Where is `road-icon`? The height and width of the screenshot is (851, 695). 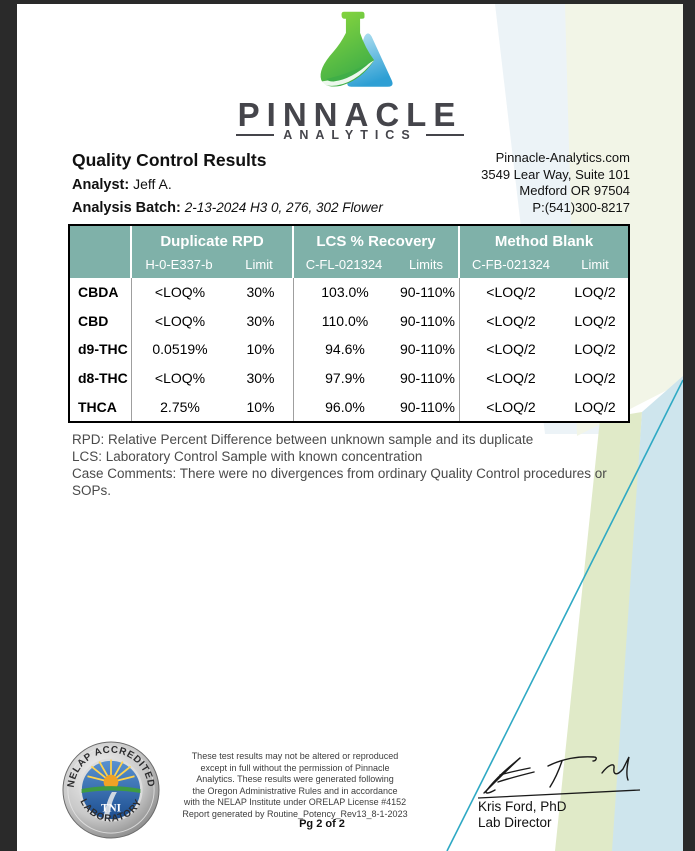 road-icon is located at coordinates (110, 805).